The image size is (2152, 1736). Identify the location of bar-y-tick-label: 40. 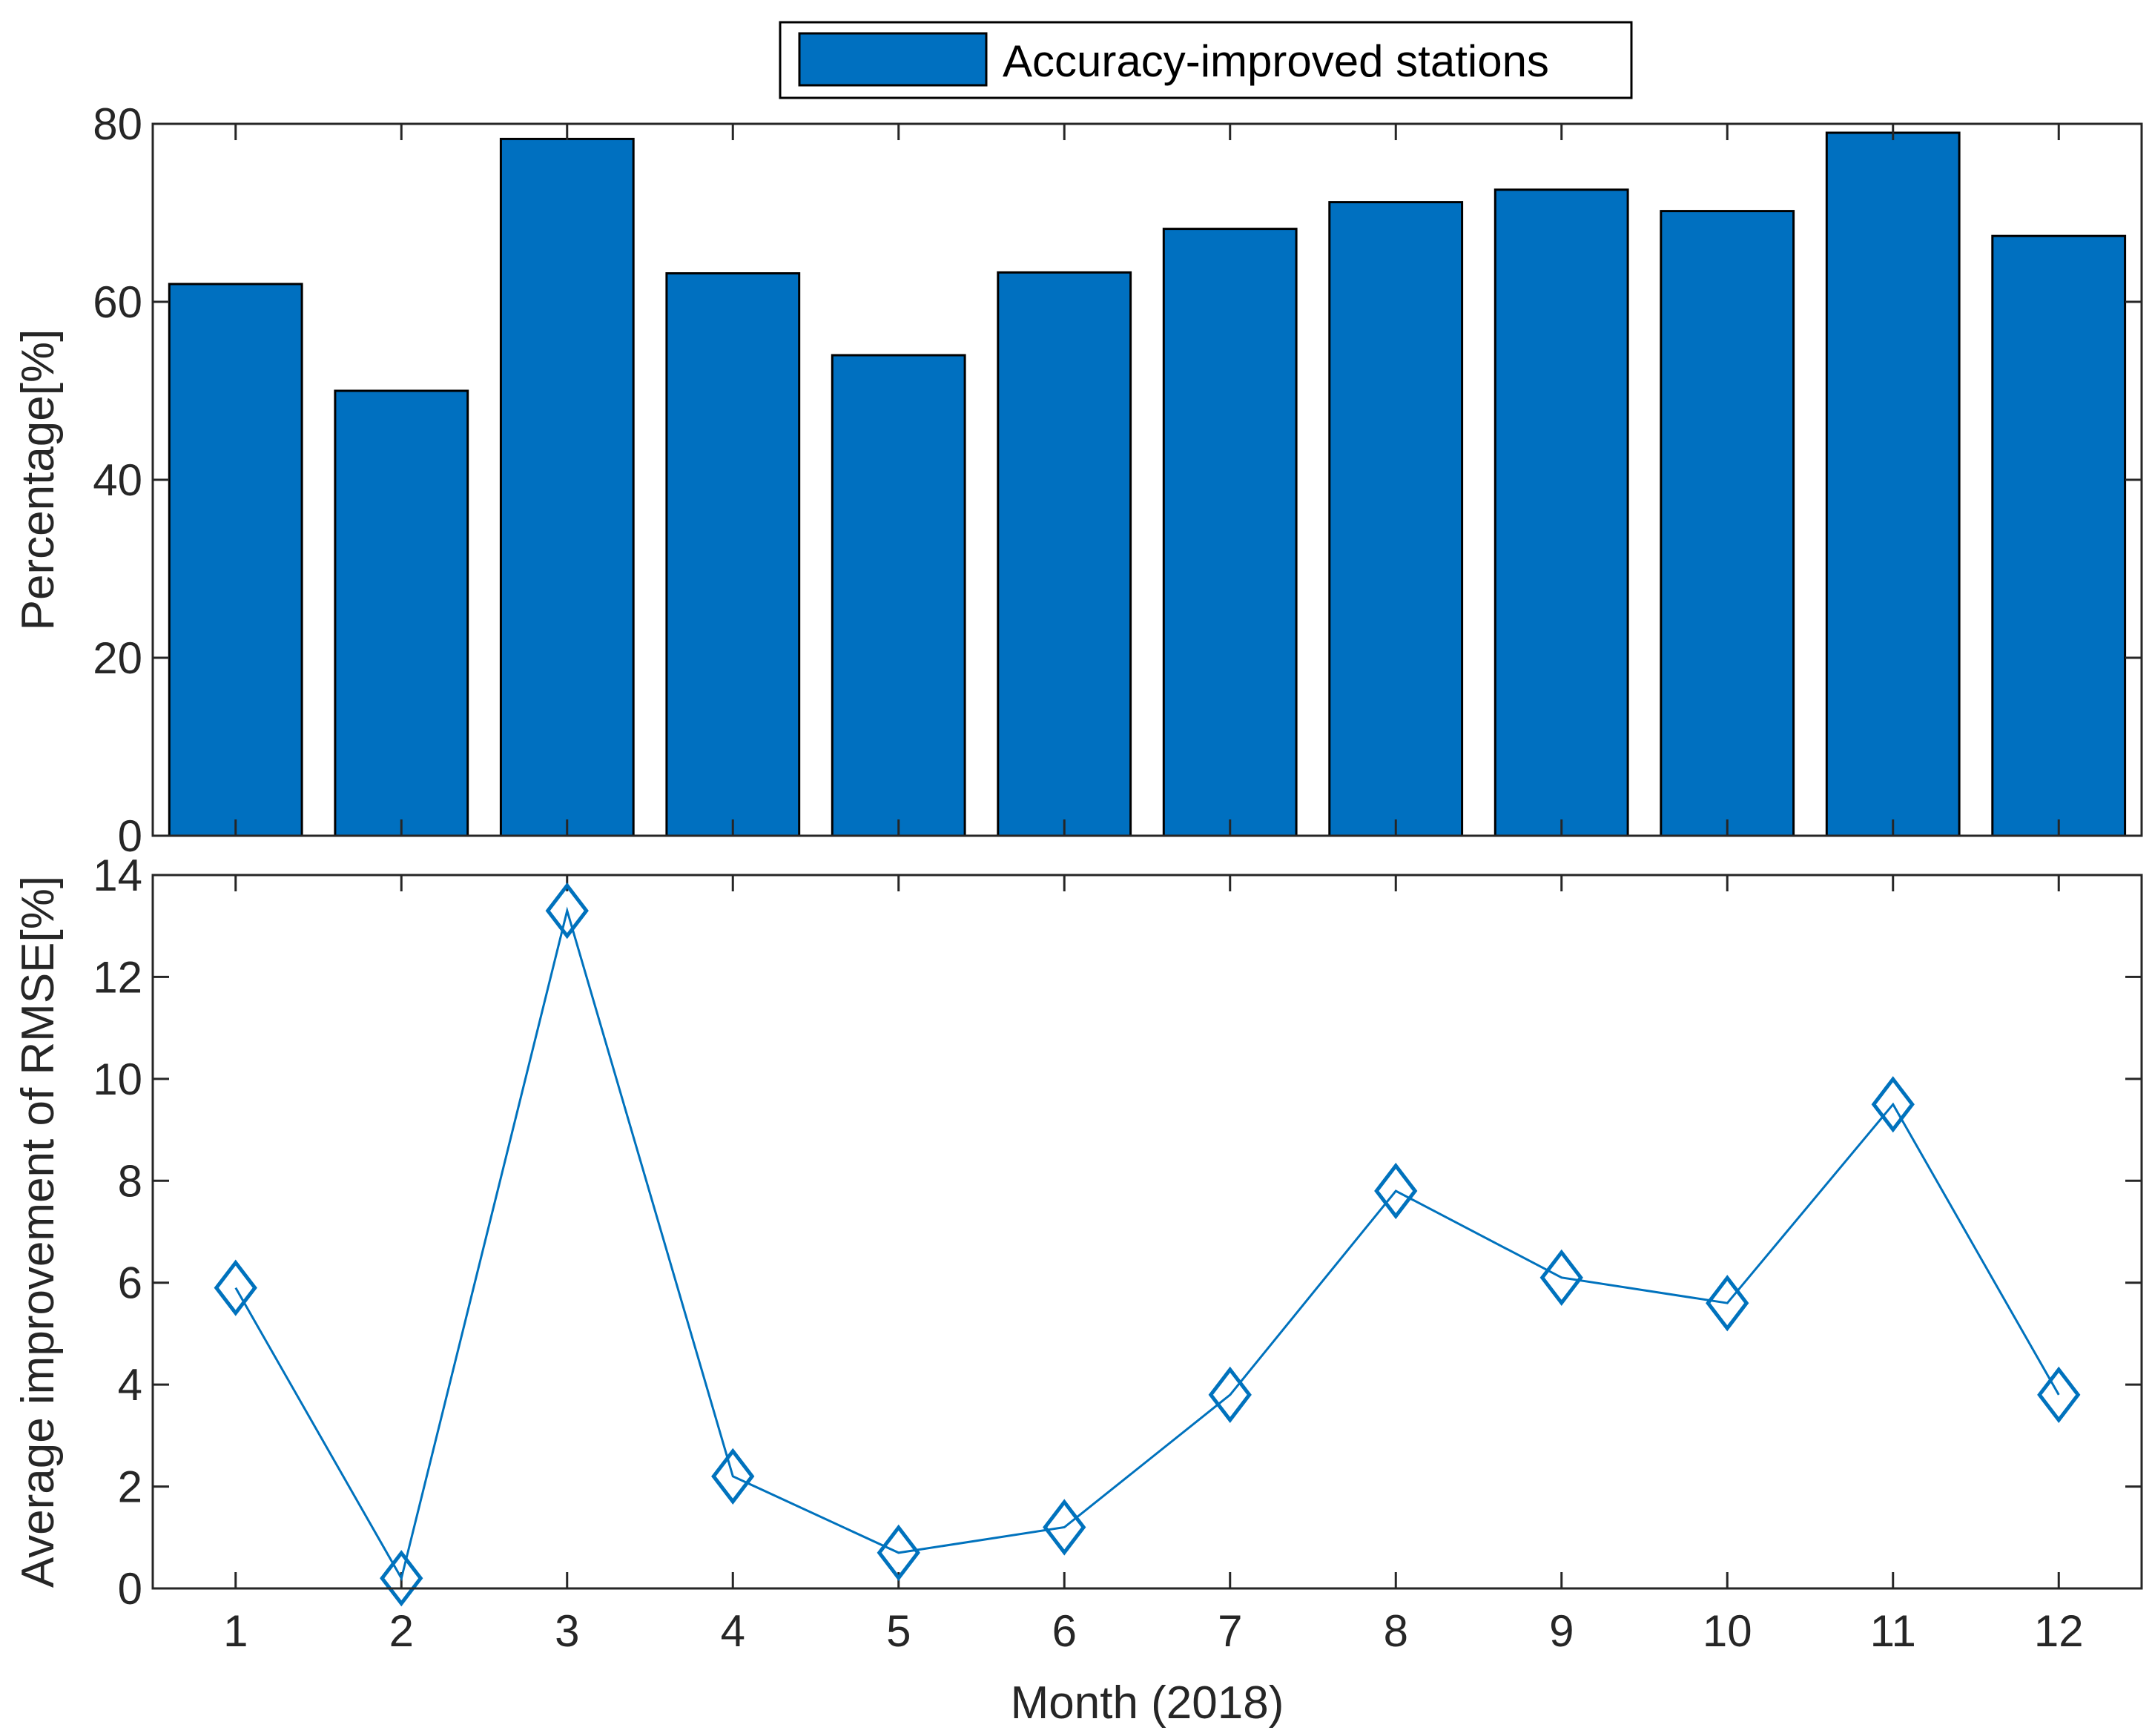
(117, 480).